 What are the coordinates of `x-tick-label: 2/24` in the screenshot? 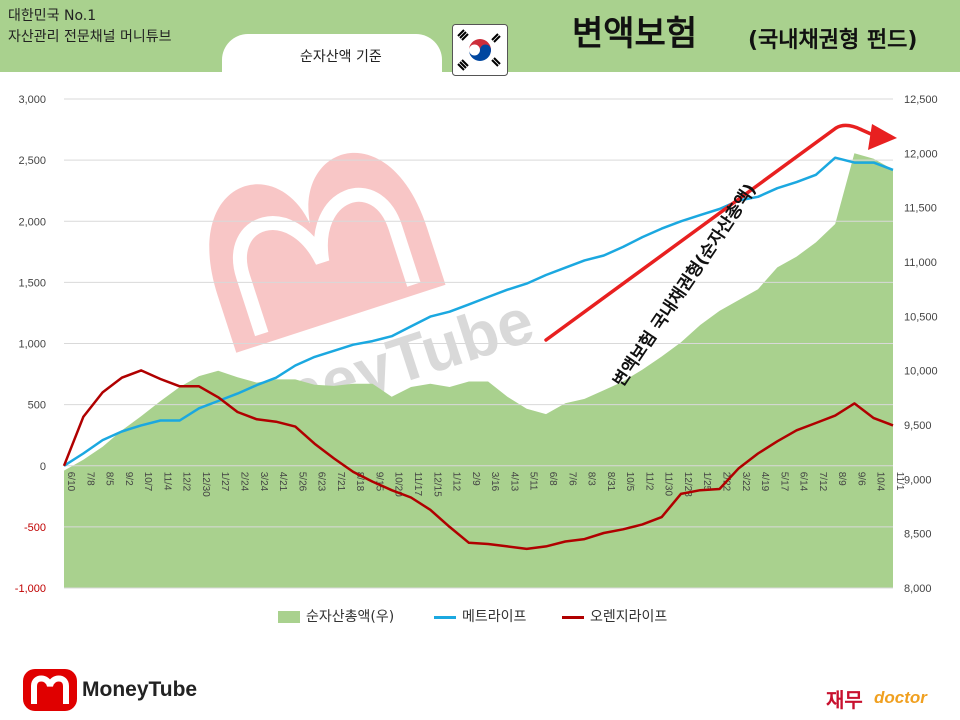 It's located at (244, 482).